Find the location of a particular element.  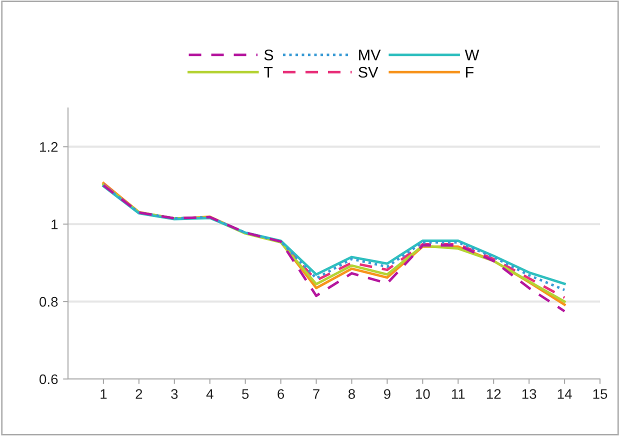

x-tick-label: 10 is located at coordinates (423, 394).